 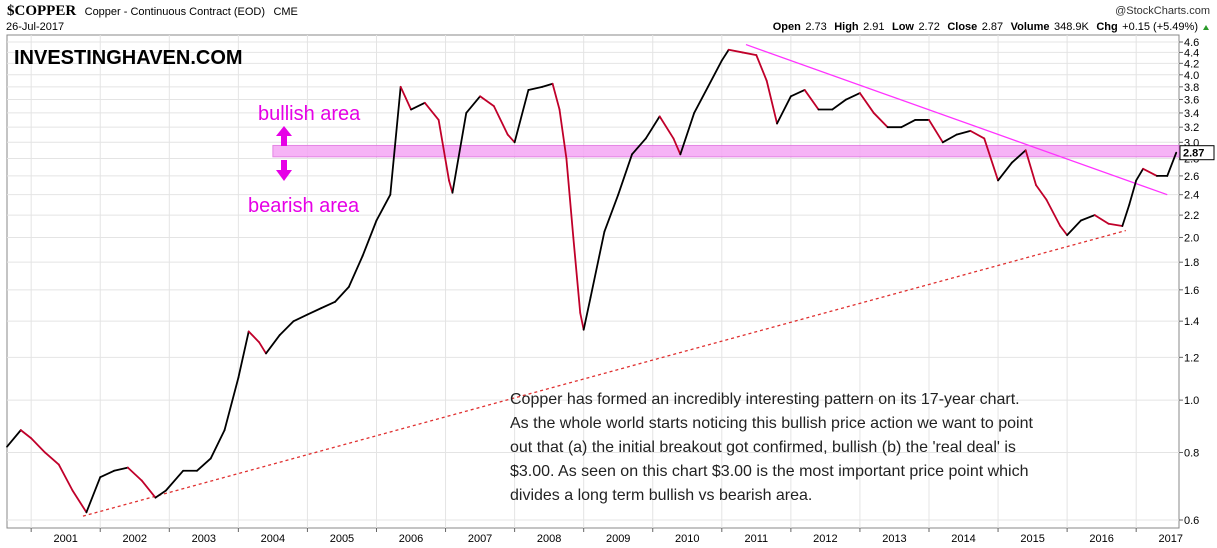 What do you see at coordinates (726, 151) in the screenshot?
I see `resistance-band` at bounding box center [726, 151].